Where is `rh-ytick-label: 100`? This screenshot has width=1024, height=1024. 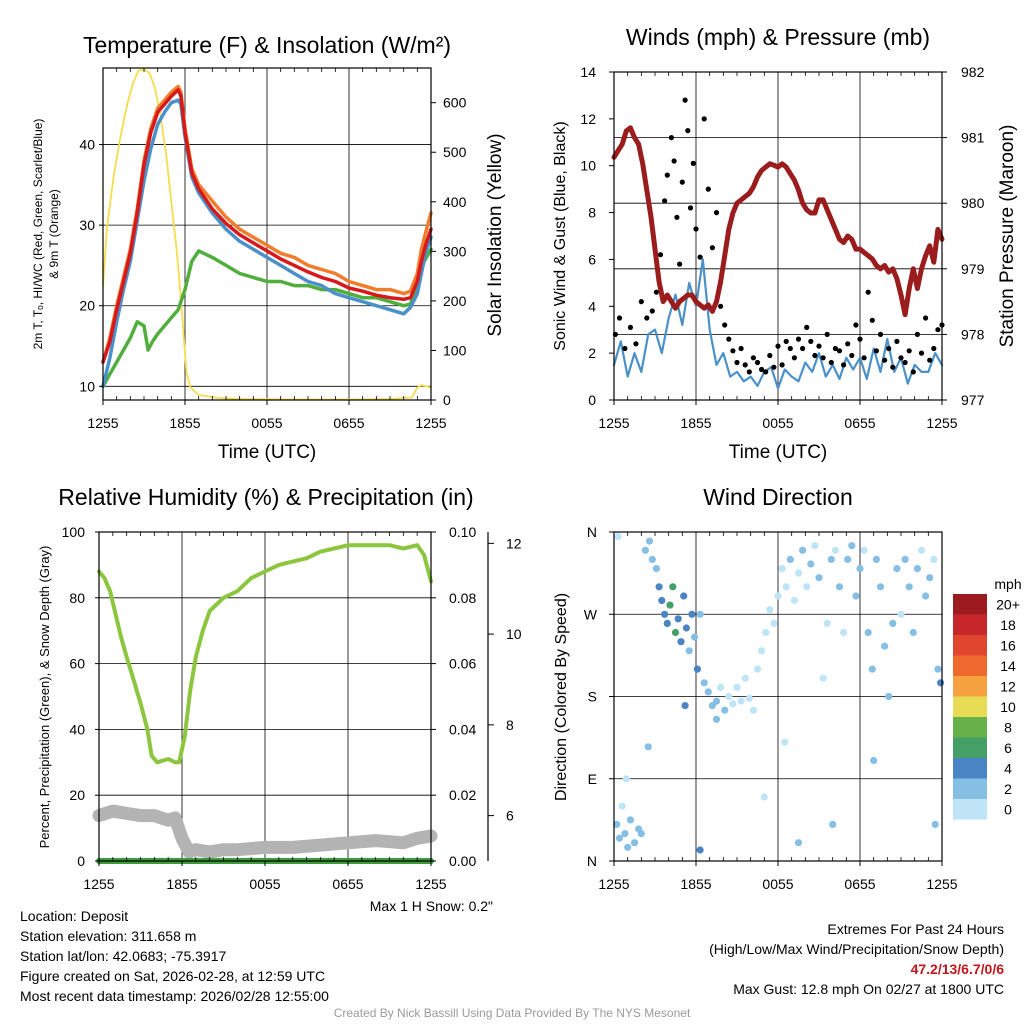 rh-ytick-label: 100 is located at coordinates (74, 532).